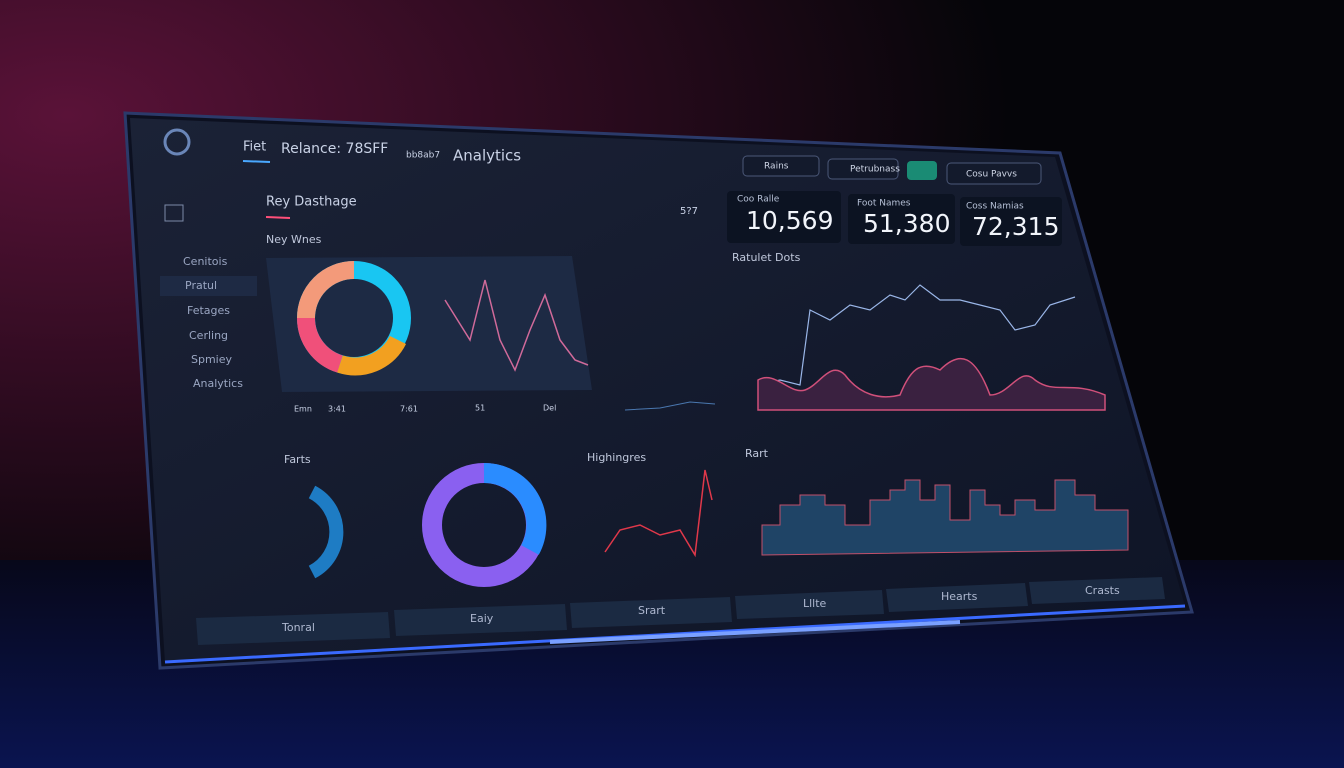 This screenshot has width=1344, height=768. Describe the element at coordinates (174, 213) in the screenshot. I see `nav-icon` at that location.